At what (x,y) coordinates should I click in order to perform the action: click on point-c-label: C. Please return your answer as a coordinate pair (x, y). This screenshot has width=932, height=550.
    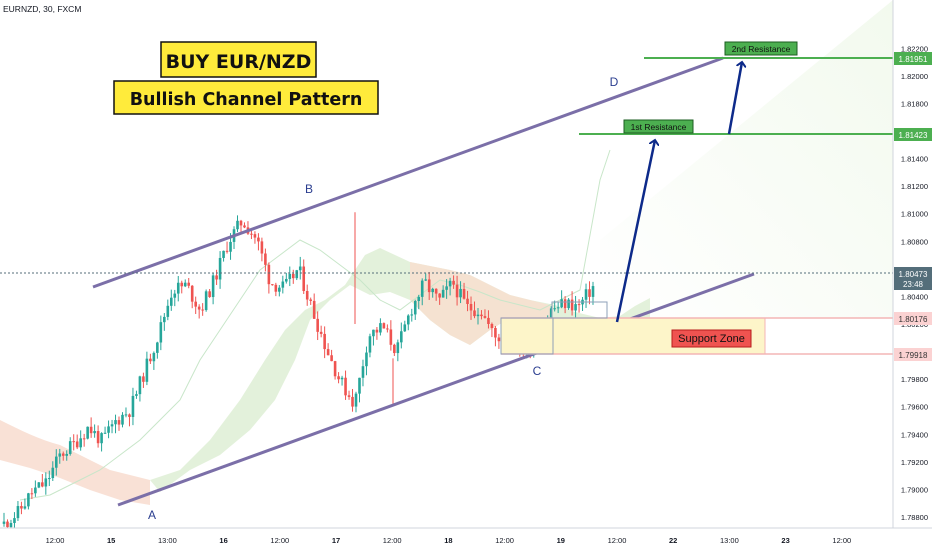
    Looking at the image, I should click on (537, 371).